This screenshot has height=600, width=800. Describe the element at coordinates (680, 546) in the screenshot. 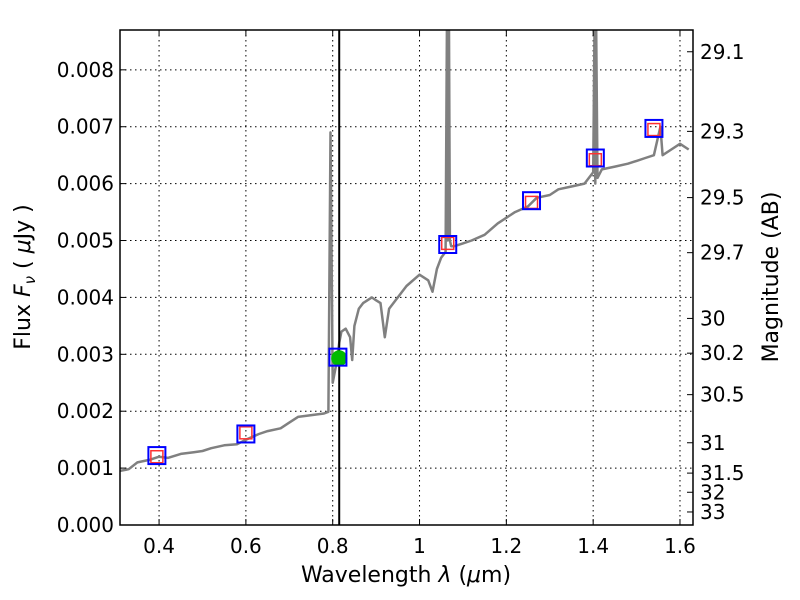

I see `x-tick-label: 1.6` at that location.